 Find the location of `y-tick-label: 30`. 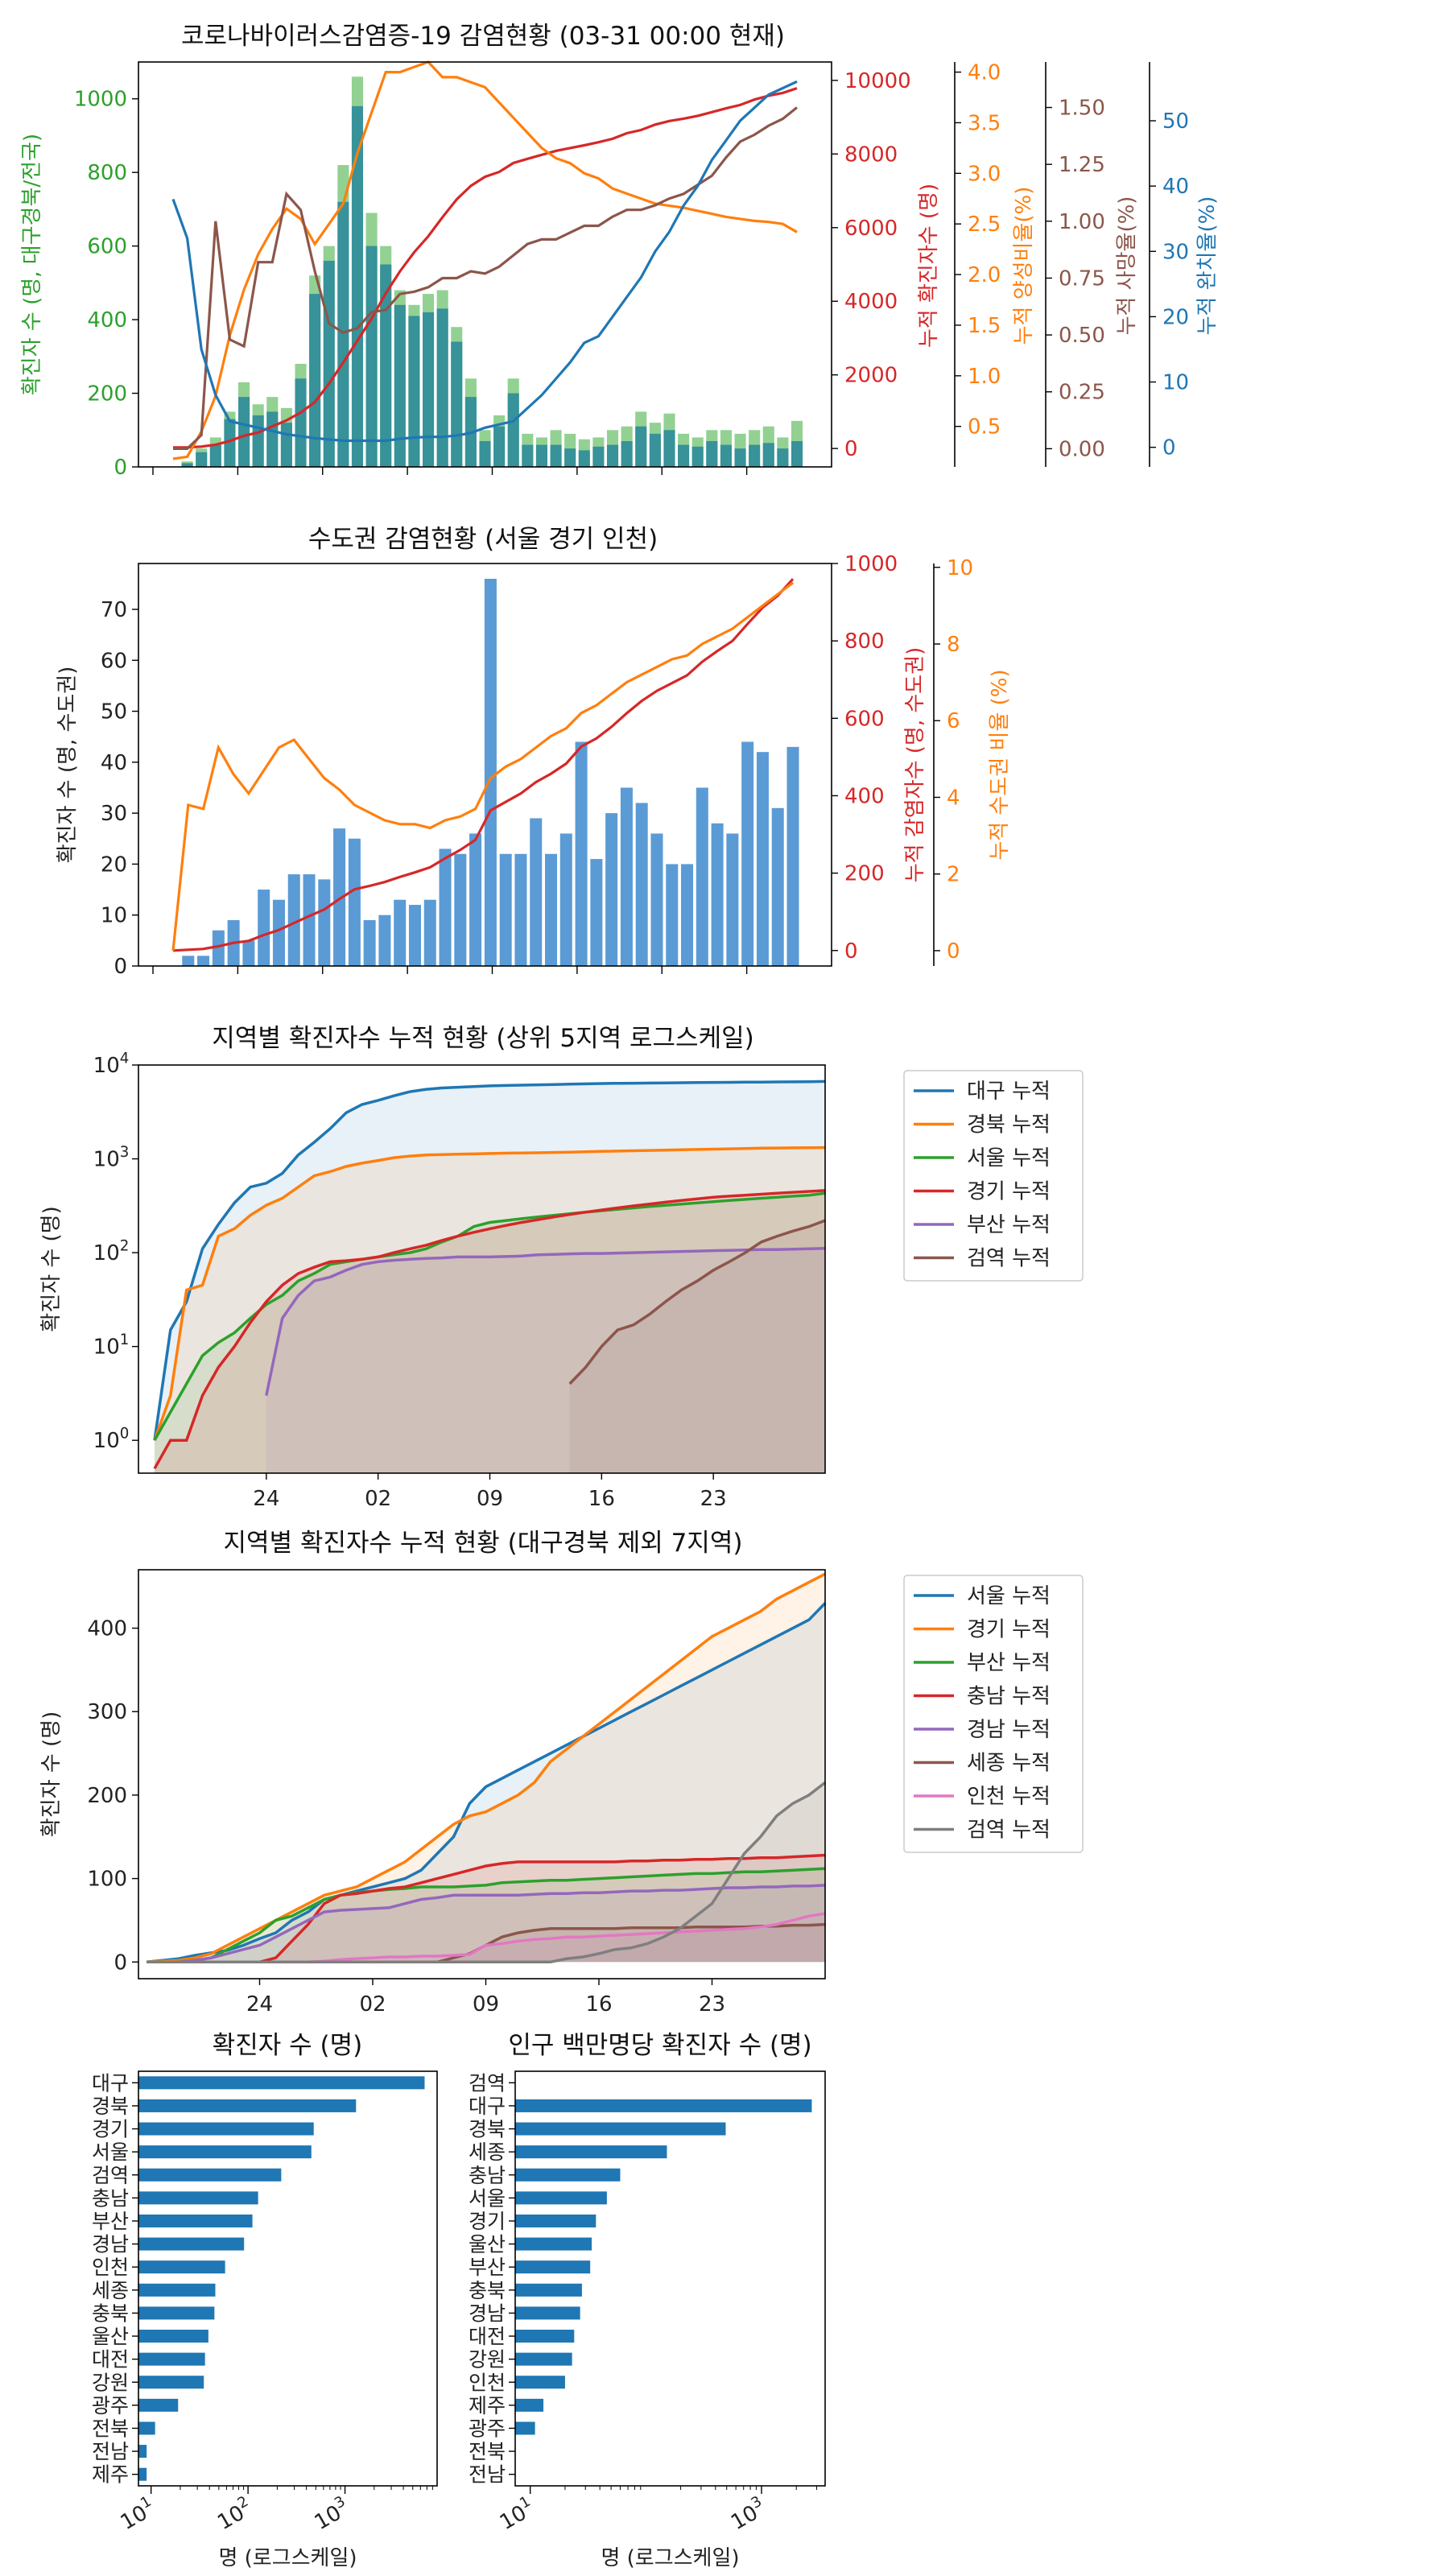

y-tick-label: 30 is located at coordinates (114, 814).